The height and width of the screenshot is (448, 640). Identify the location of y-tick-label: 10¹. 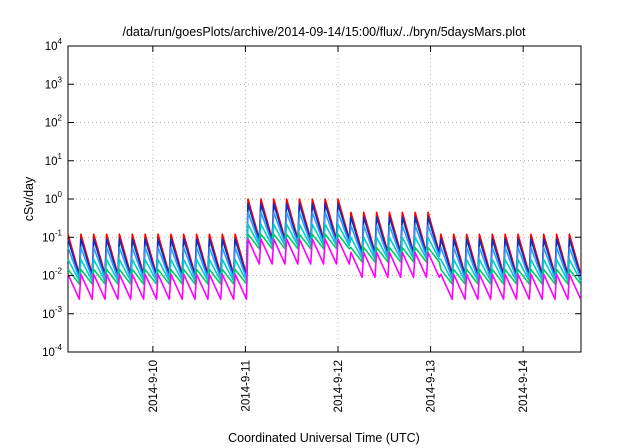
(54, 160).